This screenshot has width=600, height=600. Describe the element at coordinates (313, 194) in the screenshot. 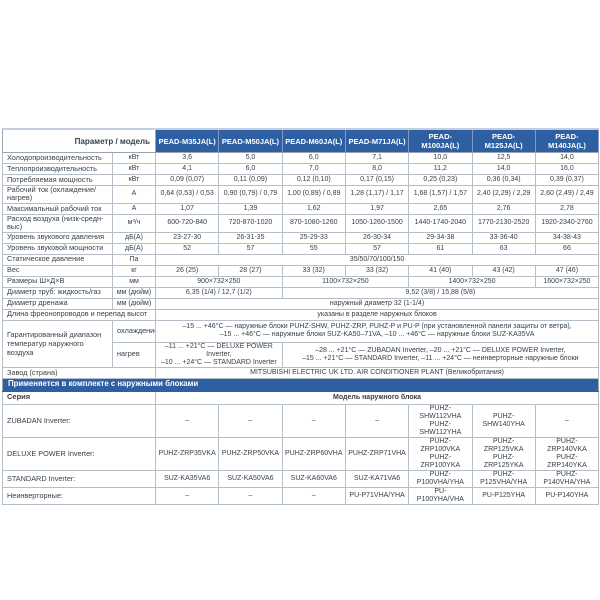

I see `spec-value: 1,00 (0,89) / 0,89` at that location.